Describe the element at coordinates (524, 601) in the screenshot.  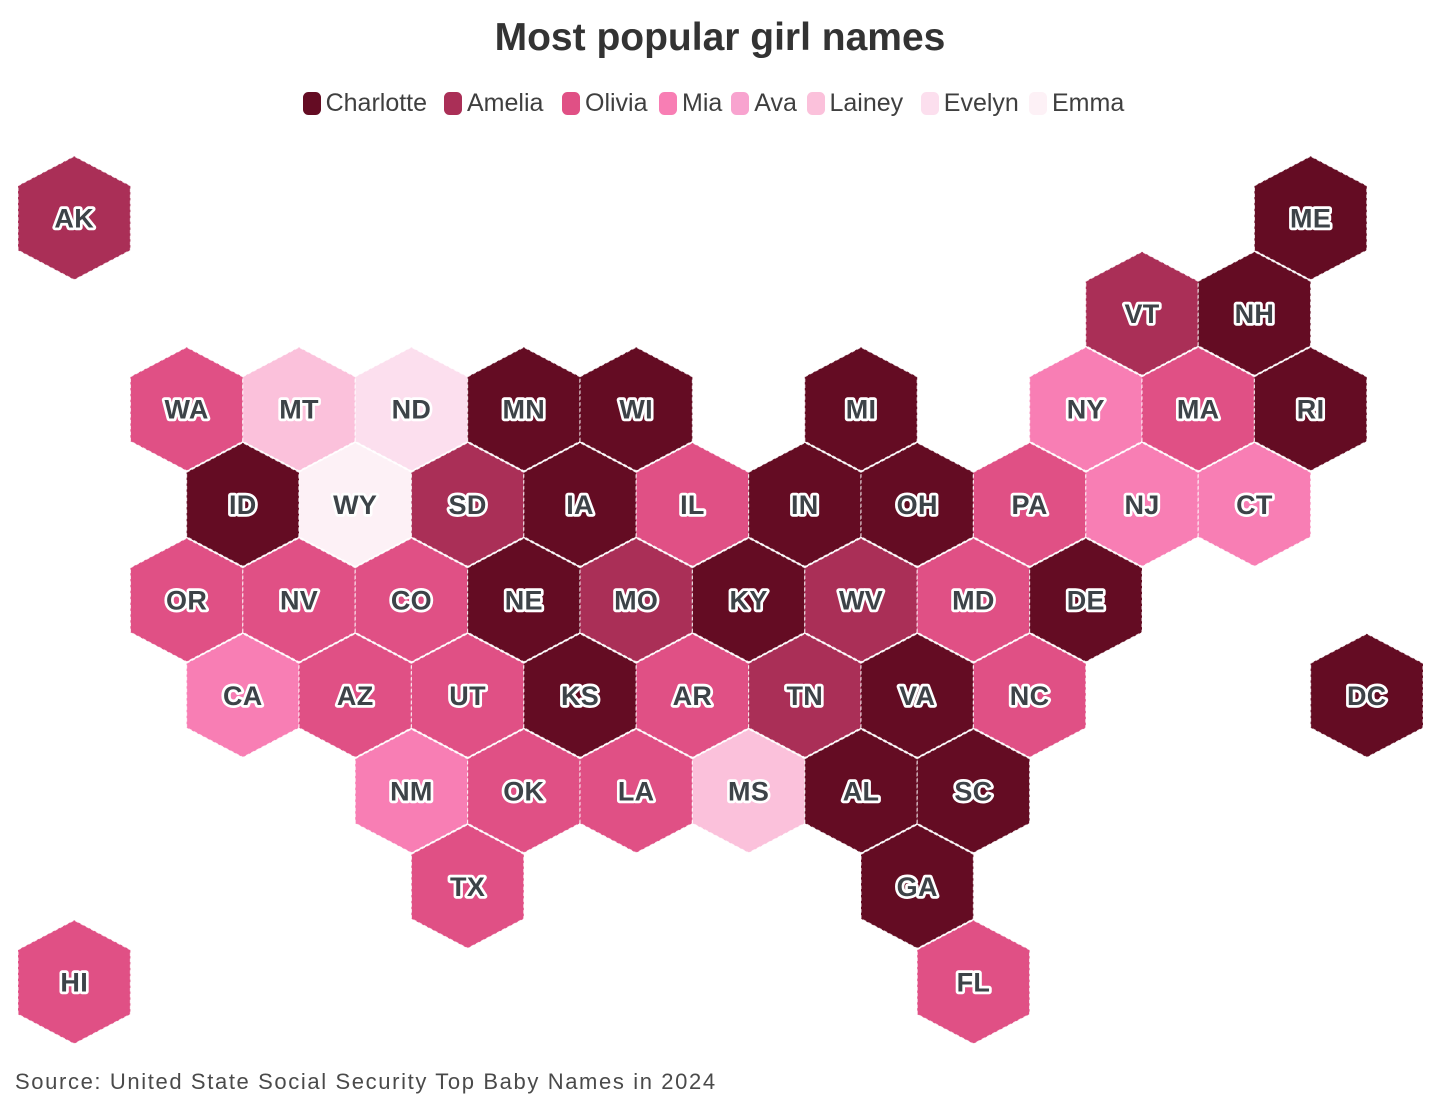
I see `svg-text: NE` at that location.